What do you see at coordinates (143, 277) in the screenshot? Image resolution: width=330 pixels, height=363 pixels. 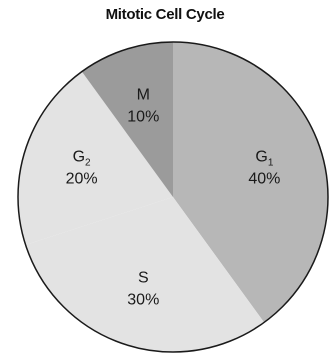 I see `slice-label-s: S` at bounding box center [143, 277].